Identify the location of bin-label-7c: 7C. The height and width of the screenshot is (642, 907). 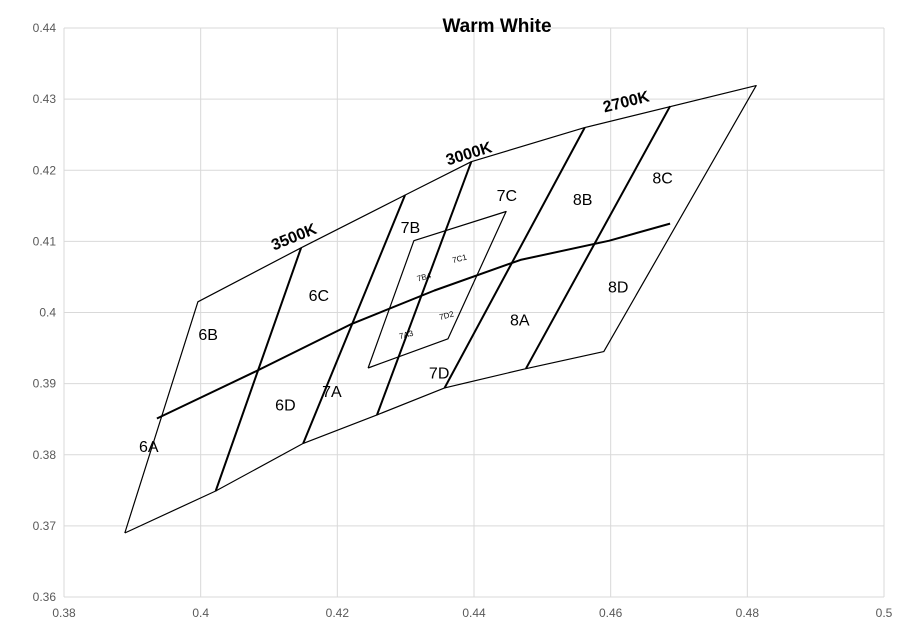
(507, 196).